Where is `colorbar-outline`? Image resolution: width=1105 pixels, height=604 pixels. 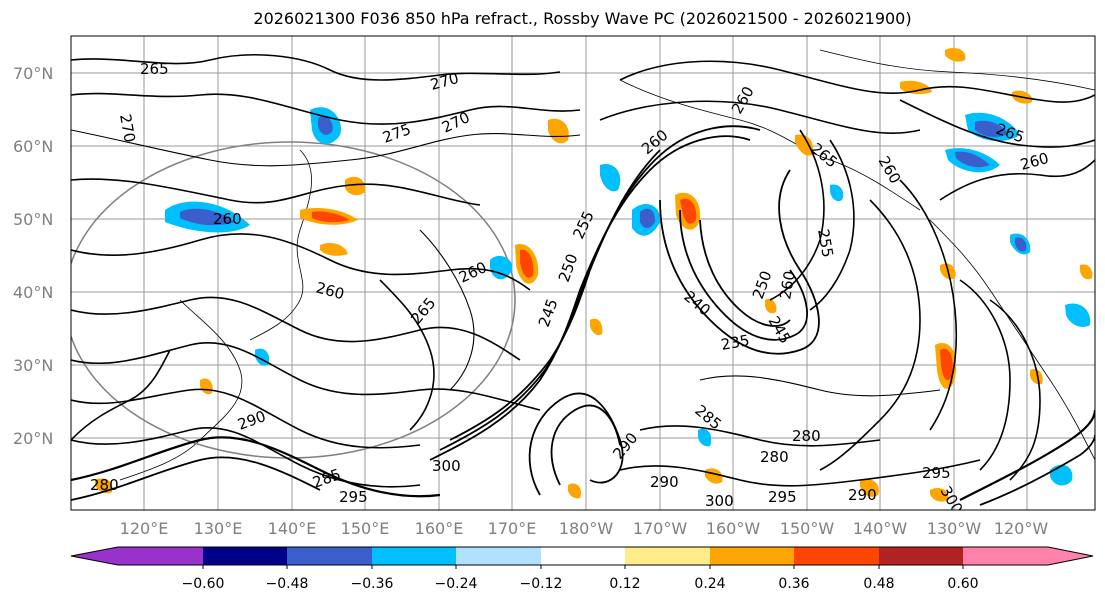
colorbar-outline is located at coordinates (582, 556).